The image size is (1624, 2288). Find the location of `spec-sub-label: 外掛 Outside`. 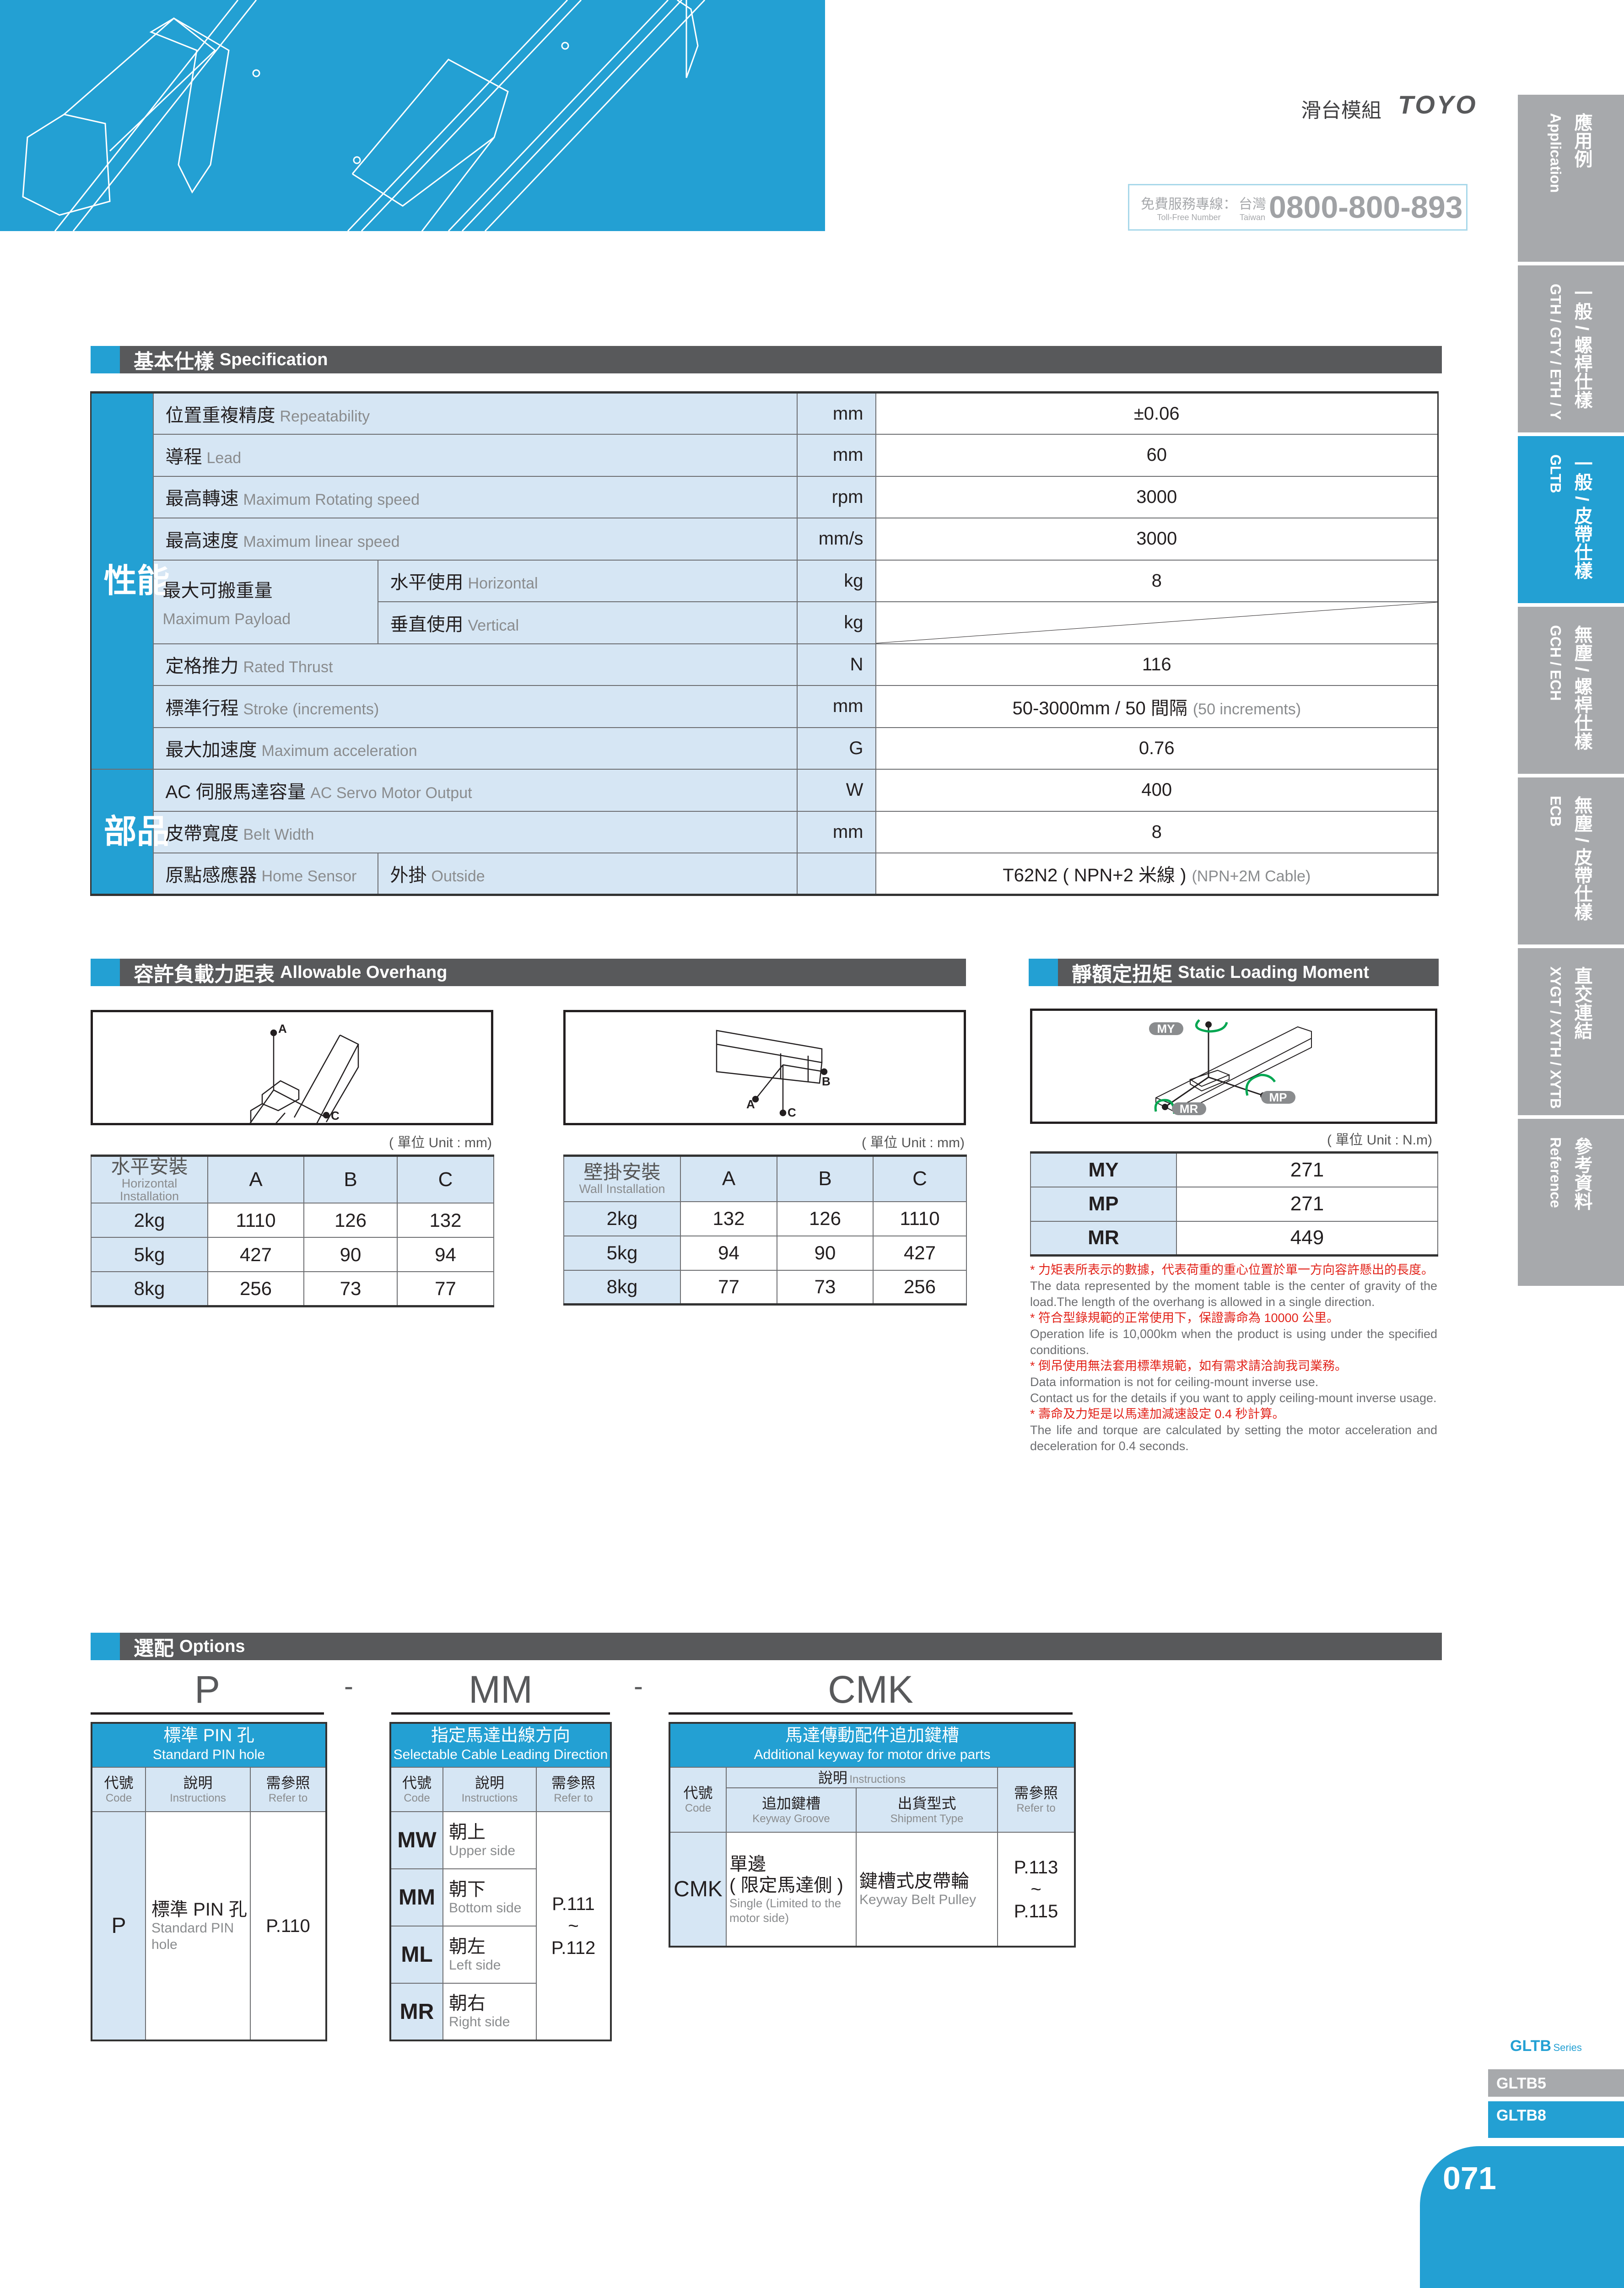

spec-sub-label: 外掛 Outside is located at coordinates (587, 874).